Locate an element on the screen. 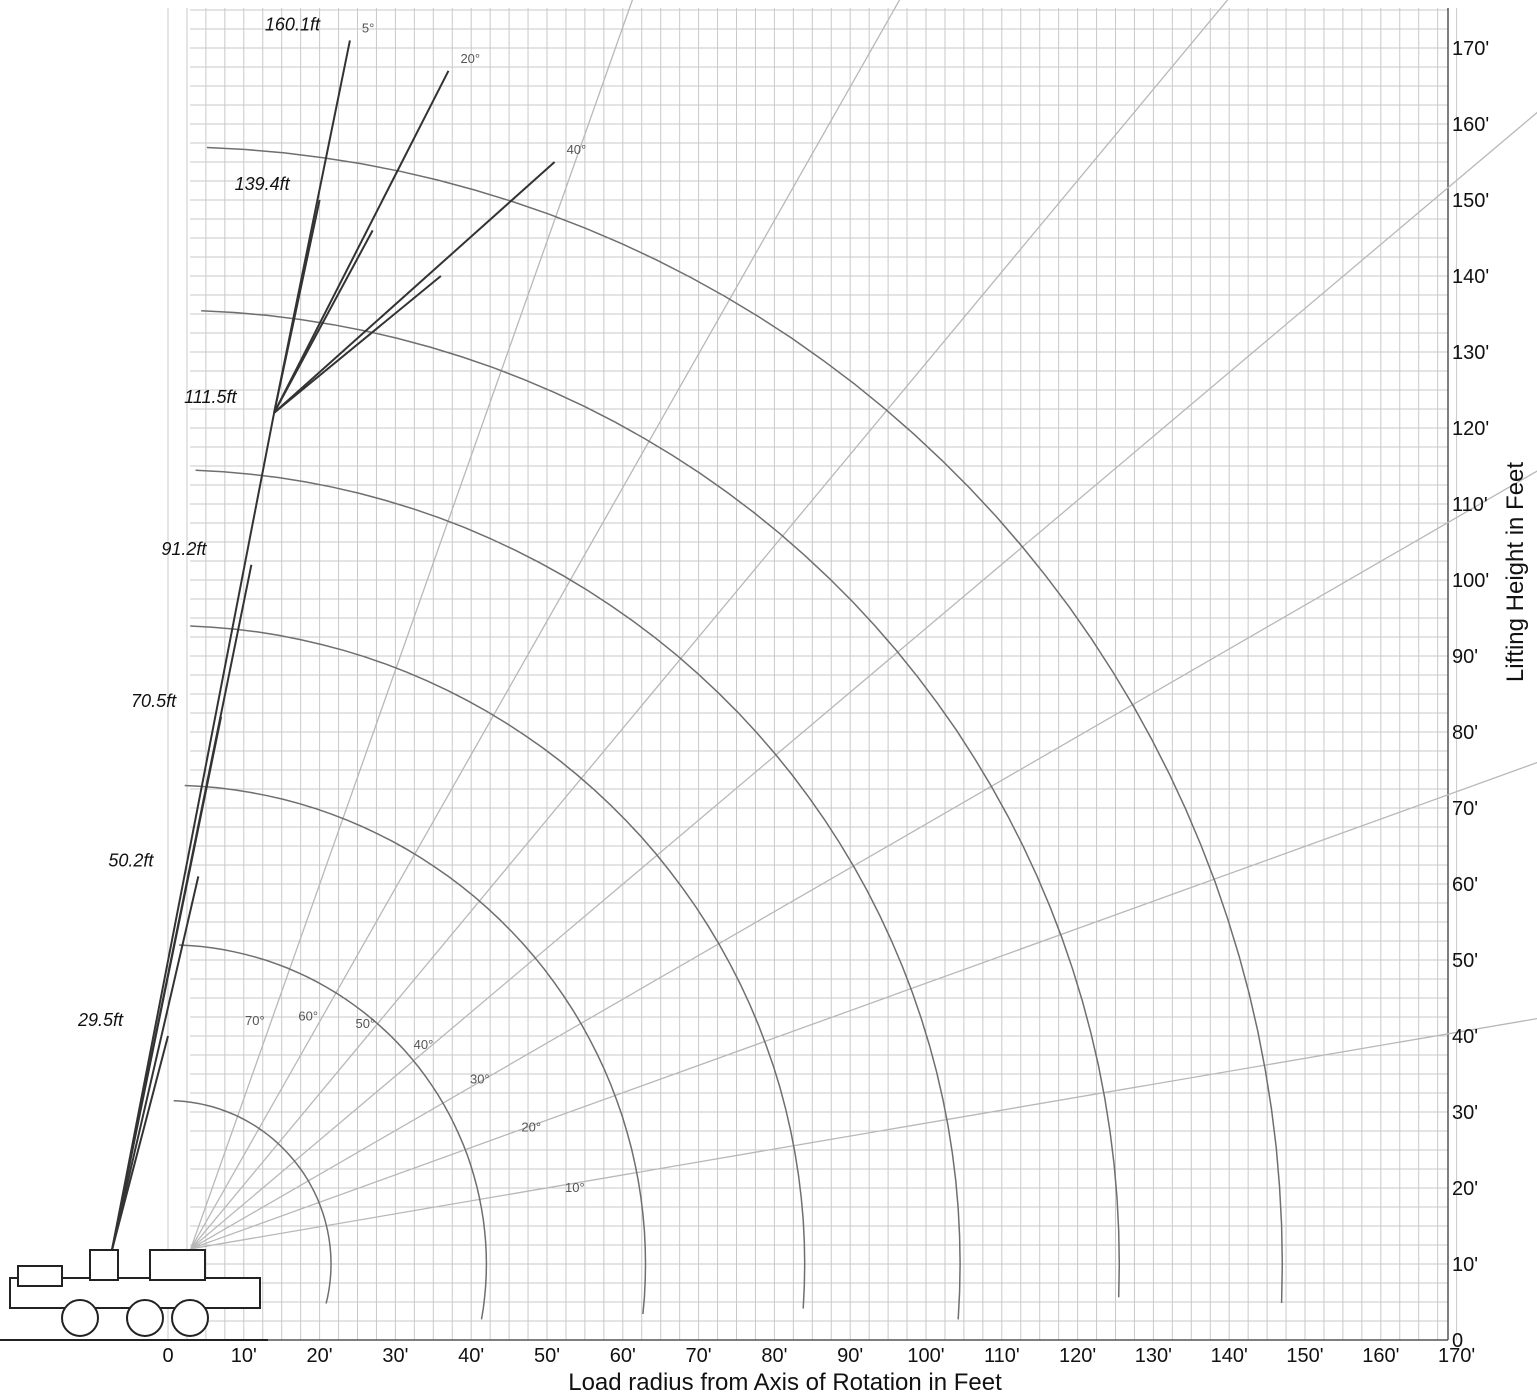  x-tick-label: 120' is located at coordinates (1077, 1356).